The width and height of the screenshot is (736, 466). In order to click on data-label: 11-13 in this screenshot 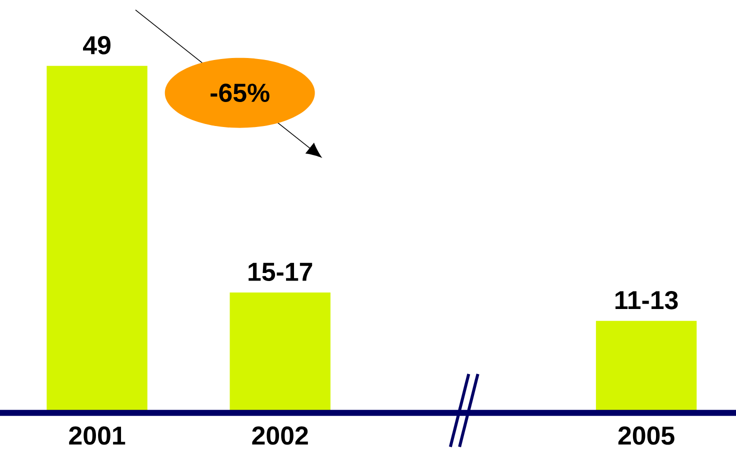, I will do `click(647, 300)`.